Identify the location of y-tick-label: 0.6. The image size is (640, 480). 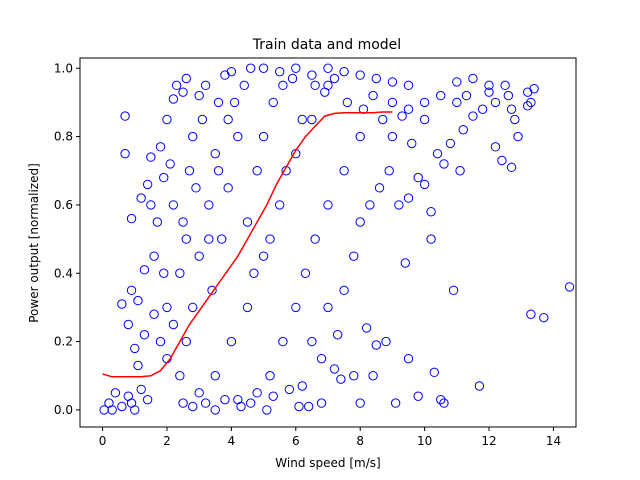
(63, 205).